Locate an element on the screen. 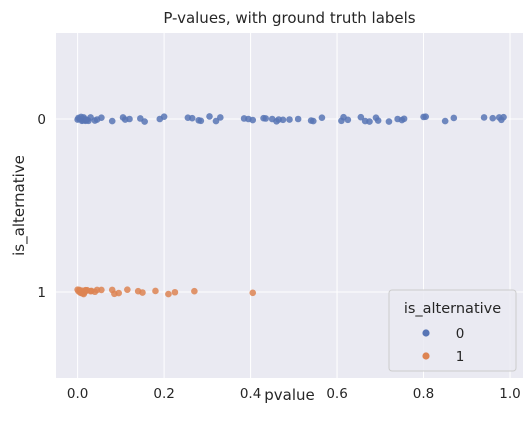 This screenshot has width=531, height=440. legend-box is located at coordinates (452, 330).